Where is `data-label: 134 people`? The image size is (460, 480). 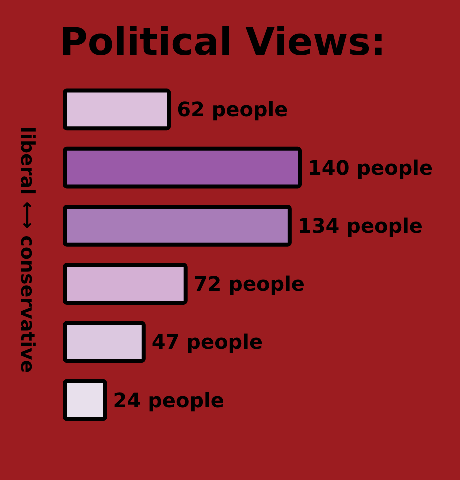 data-label: 134 people is located at coordinates (361, 226).